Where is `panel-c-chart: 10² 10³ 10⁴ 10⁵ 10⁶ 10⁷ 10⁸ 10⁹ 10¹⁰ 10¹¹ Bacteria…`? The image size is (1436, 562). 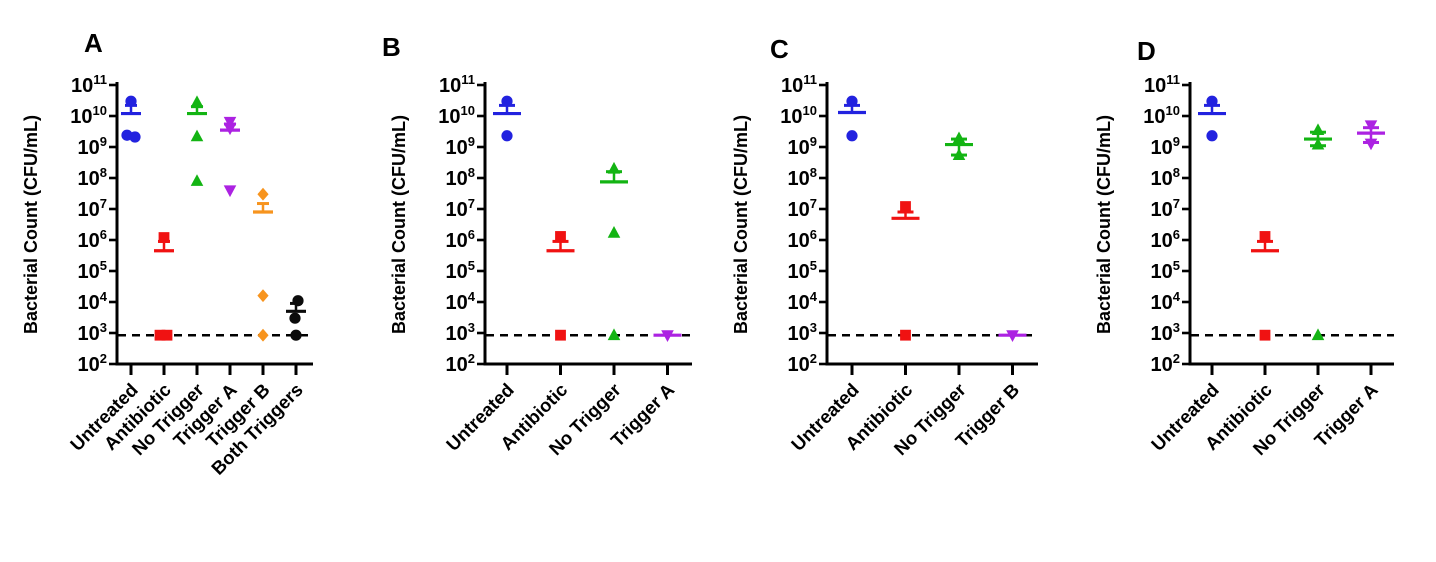
panel-c-chart: 10² 10³ 10⁴ 10⁵ 10⁶ 10⁷ 10⁸ 10⁹ 10¹⁰ 10¹¹ Bacteria… is located at coordinates (884, 265).